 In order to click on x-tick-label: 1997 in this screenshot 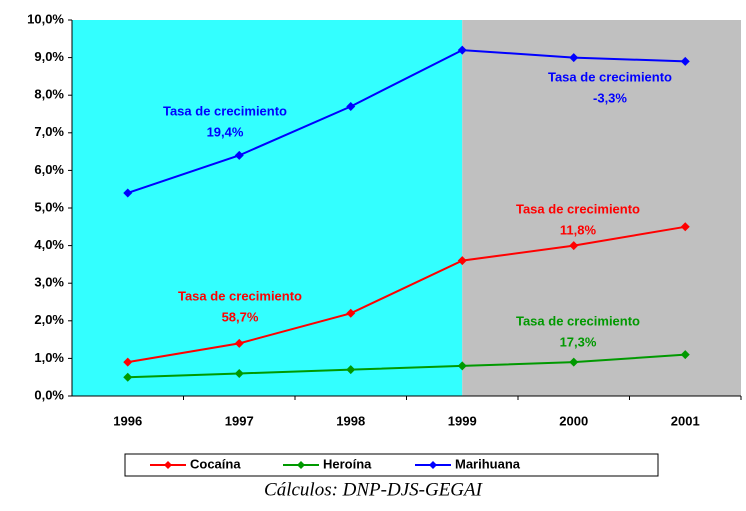, I will do `click(239, 420)`.